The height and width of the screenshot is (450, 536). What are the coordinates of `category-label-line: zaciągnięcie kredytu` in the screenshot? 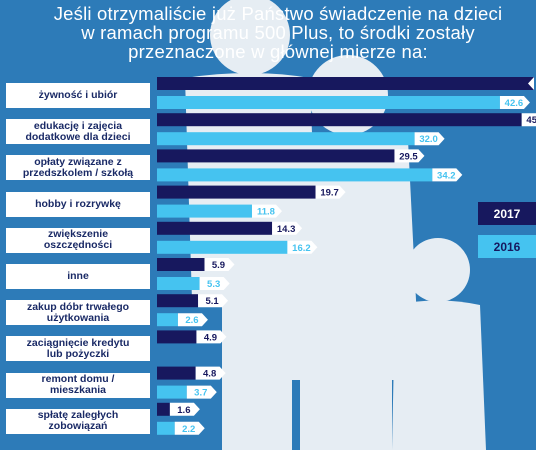 It's located at (78, 342).